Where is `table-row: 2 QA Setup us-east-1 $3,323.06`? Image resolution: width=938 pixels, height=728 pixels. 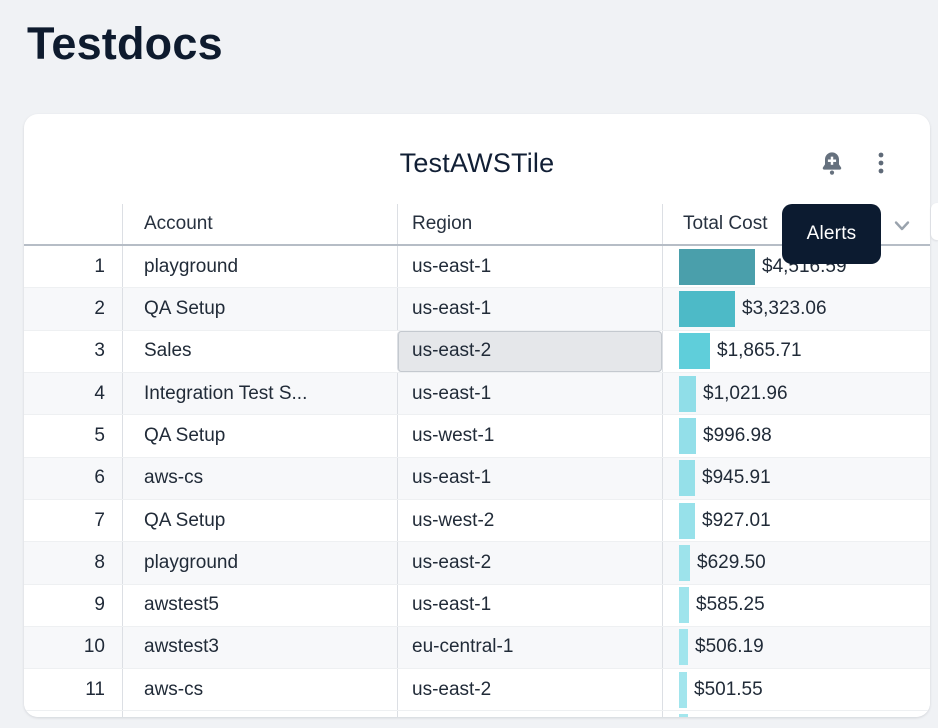
table-row: 2 QA Setup us-east-1 $3,323.06 is located at coordinates (477, 309).